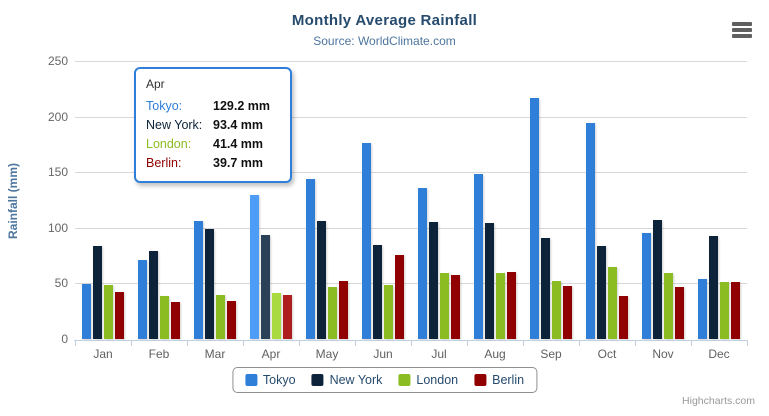 This screenshot has width=769, height=416. I want to click on x-tick-label-nov: Nov, so click(663, 354).